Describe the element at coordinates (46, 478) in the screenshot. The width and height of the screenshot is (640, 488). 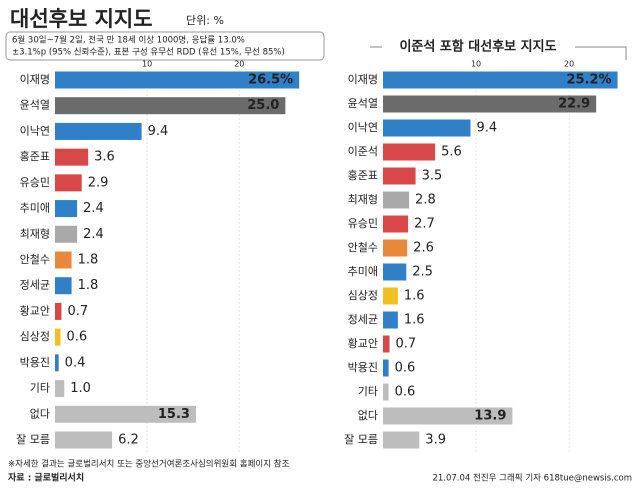
I see `footer-source: 자료 : 글로벌리서치` at that location.